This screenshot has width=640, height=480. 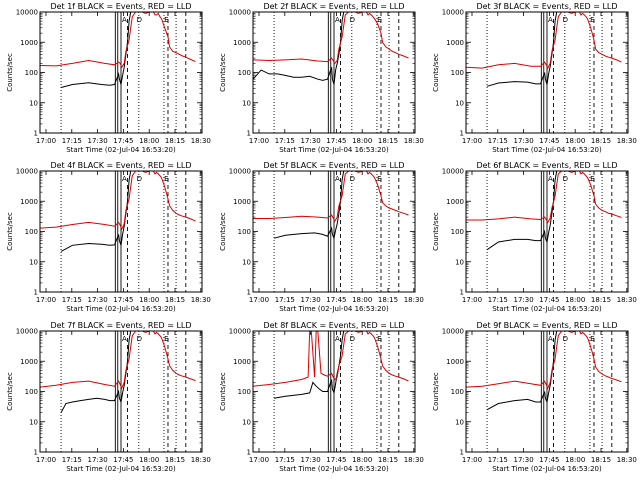 What do you see at coordinates (333, 6) in the screenshot?
I see `panel-title: Det 2f BLACK = Events, RED = LLD` at bounding box center [333, 6].